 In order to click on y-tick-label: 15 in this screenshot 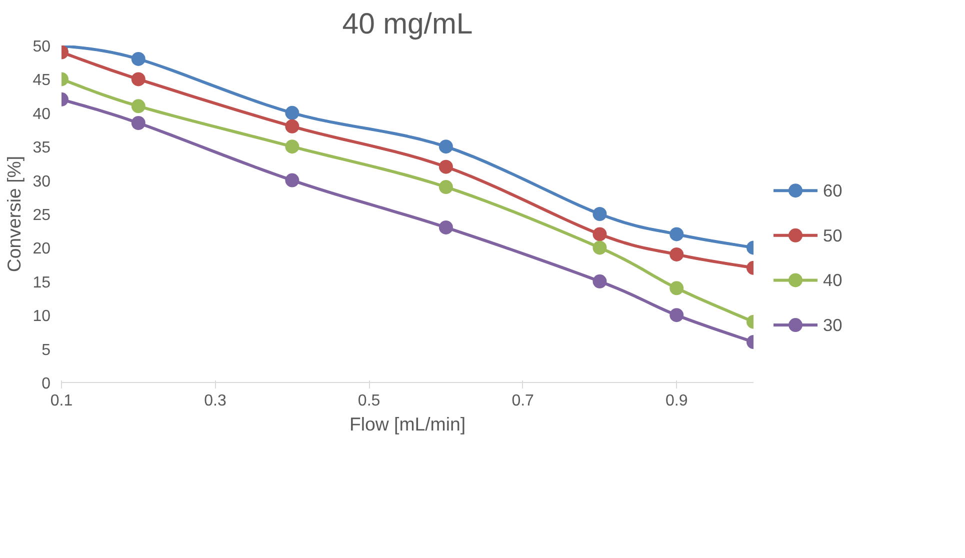, I will do `click(41, 283)`.